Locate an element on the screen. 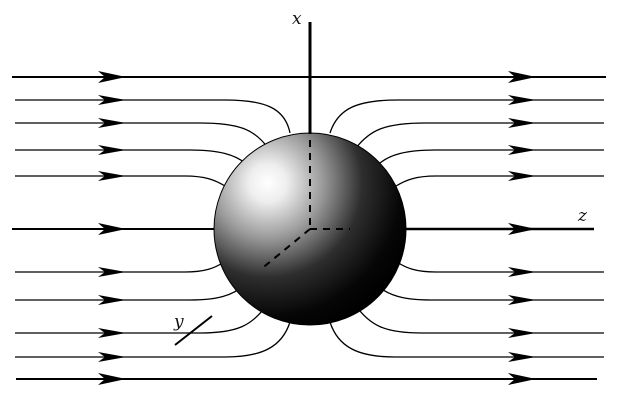 Image resolution: width=634 pixels, height=403 pixels. y-axis is located at coordinates (193, 330).